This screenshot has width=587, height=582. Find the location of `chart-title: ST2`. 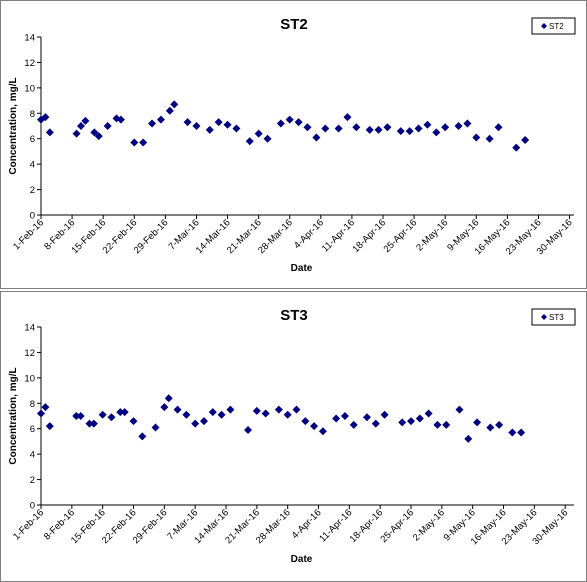

chart-title: ST2 is located at coordinates (294, 24).